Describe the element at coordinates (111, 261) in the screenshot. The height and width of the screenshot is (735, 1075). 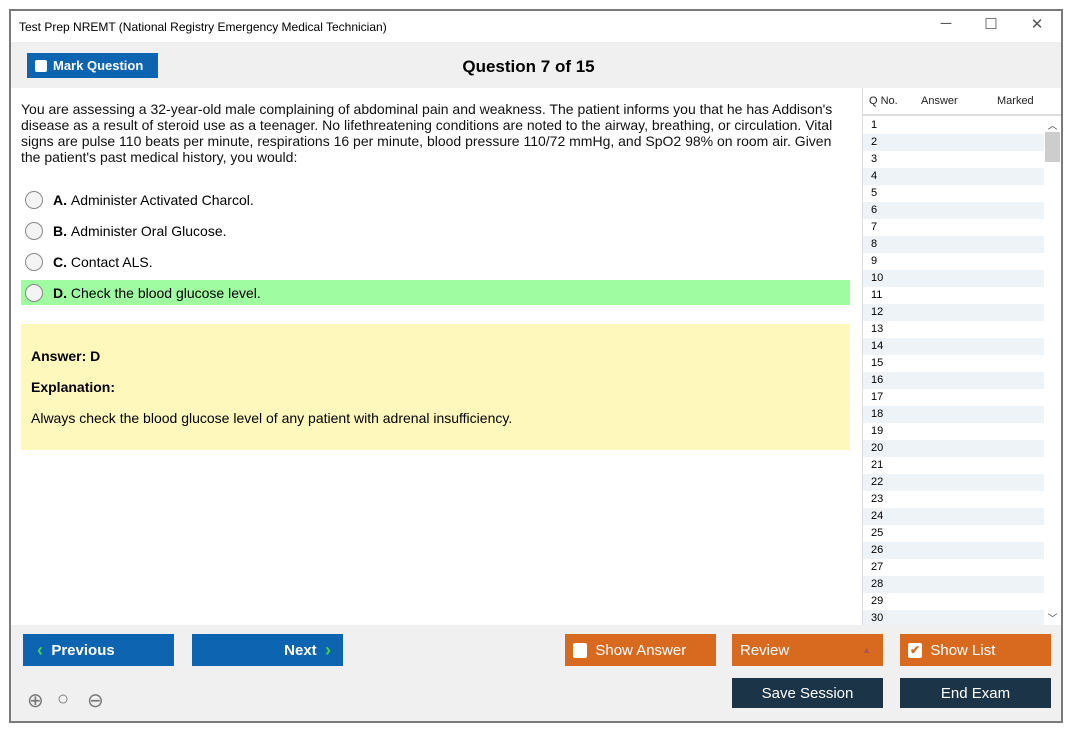
I see `option-text: Contact ALS.` at that location.